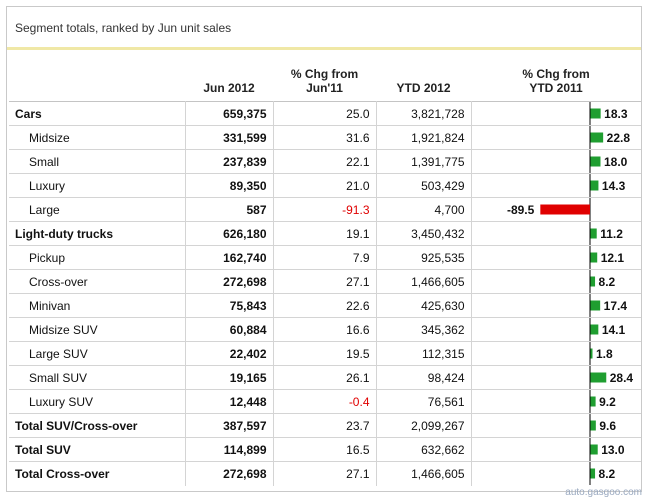 The image size is (650, 500). I want to click on segment-label: Midsize, so click(97, 137).